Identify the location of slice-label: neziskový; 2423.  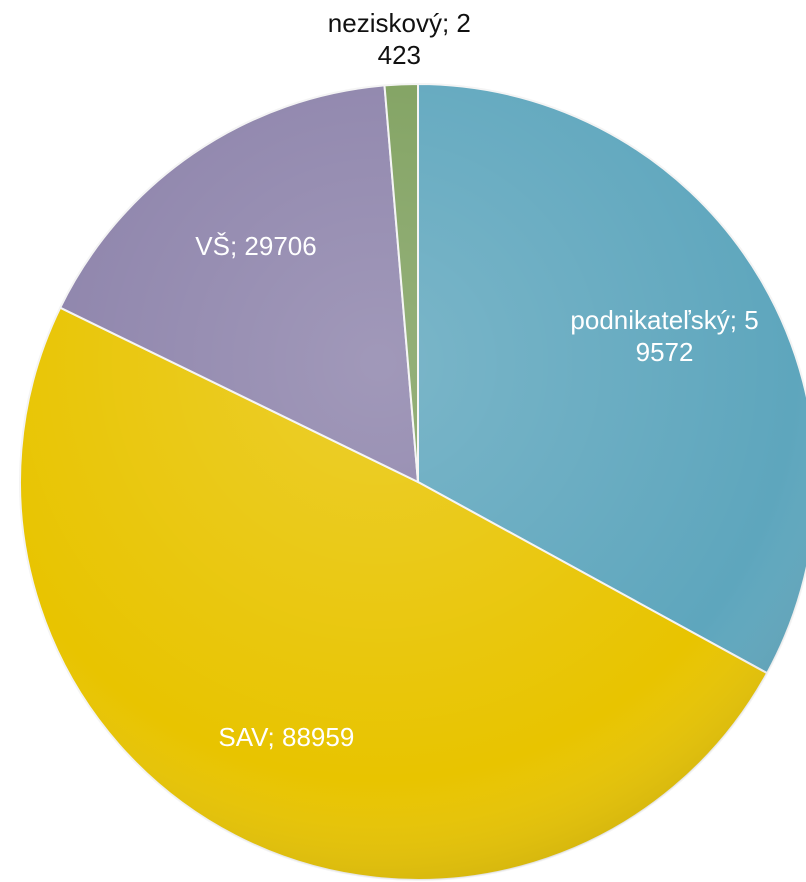
(399, 39).